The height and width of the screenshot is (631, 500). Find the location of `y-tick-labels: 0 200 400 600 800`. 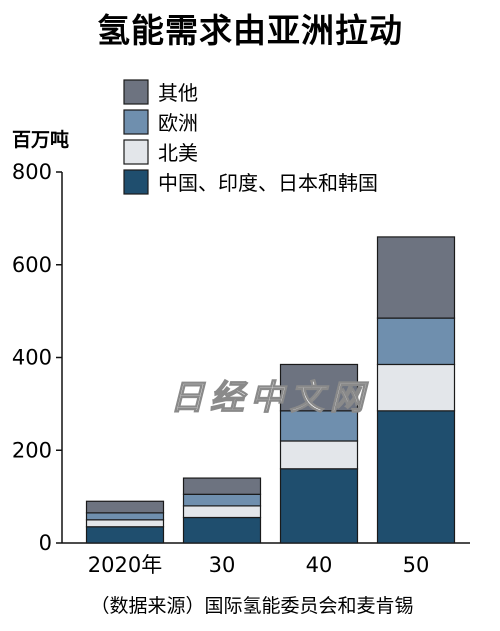

y-tick-labels: 0 200 400 600 800 is located at coordinates (37, 357).